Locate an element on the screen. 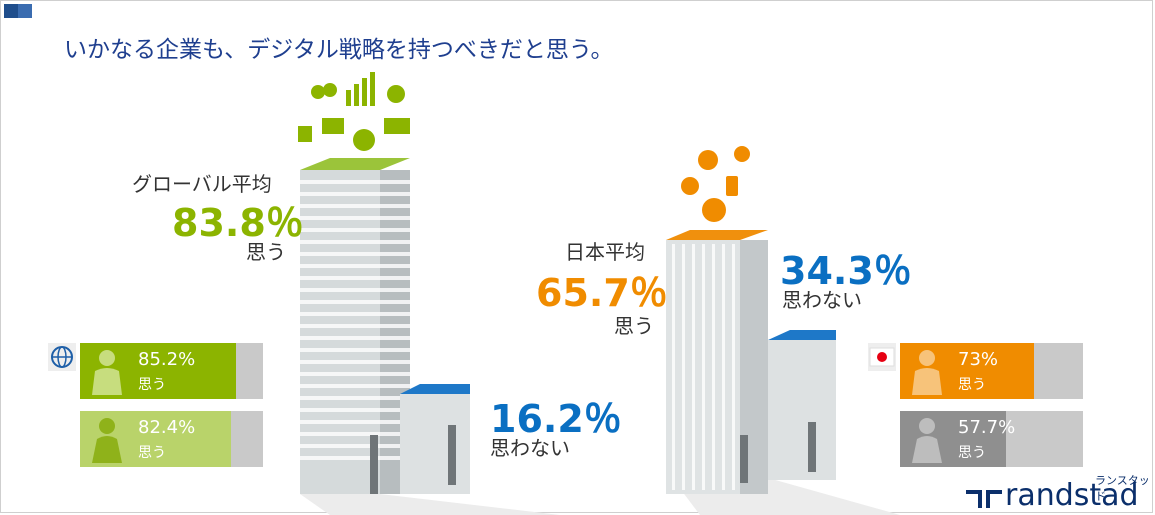 The width and height of the screenshot is (1155, 515). japan-female-percent: 57.7% is located at coordinates (987, 427).